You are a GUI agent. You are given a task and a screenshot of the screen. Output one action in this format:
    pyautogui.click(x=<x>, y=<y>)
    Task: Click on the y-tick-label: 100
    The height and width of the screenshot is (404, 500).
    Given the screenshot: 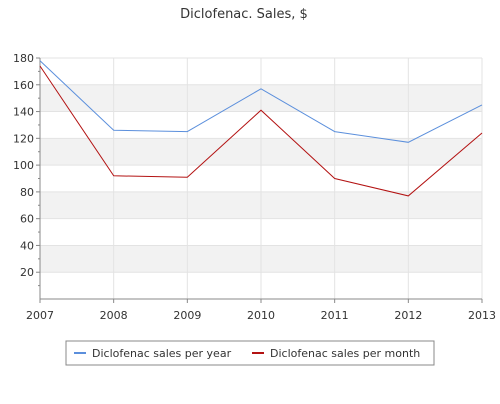 What is the action you would take?
    pyautogui.click(x=23, y=165)
    